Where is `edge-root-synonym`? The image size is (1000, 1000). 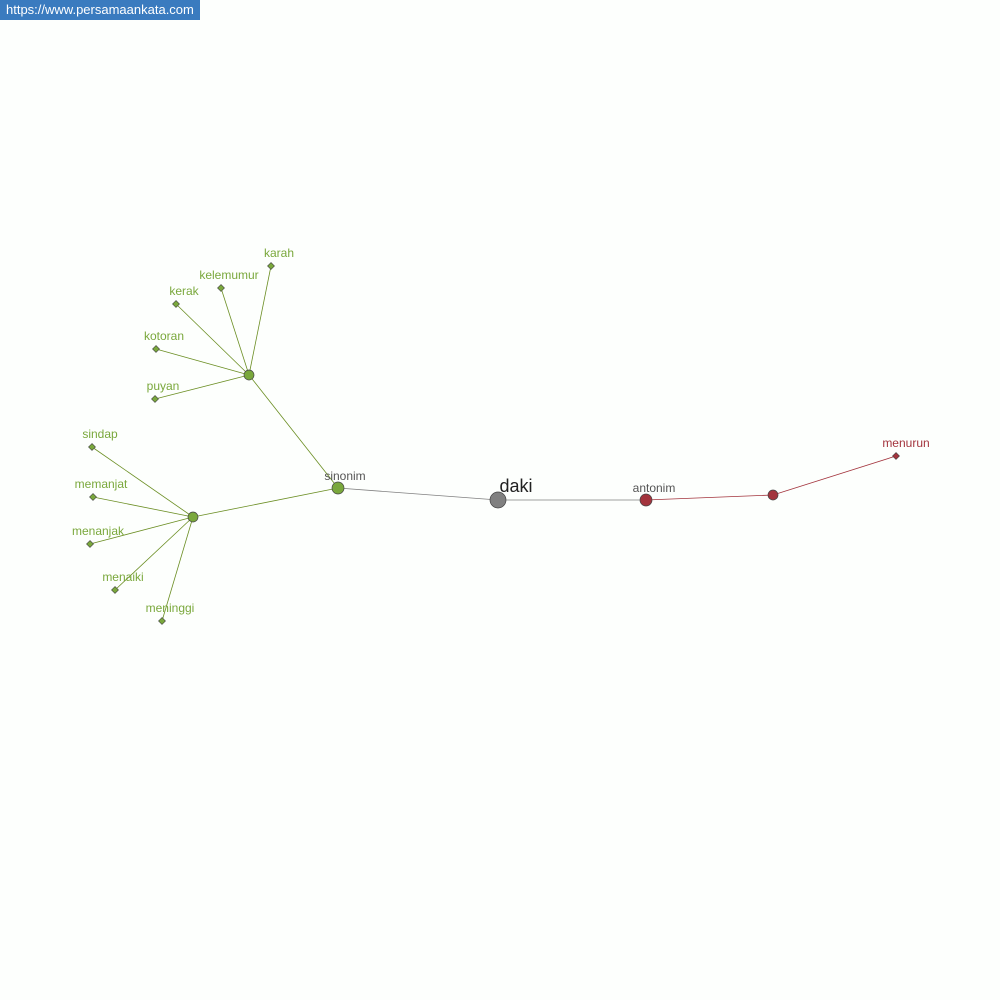 edge-root-synonym is located at coordinates (418, 494).